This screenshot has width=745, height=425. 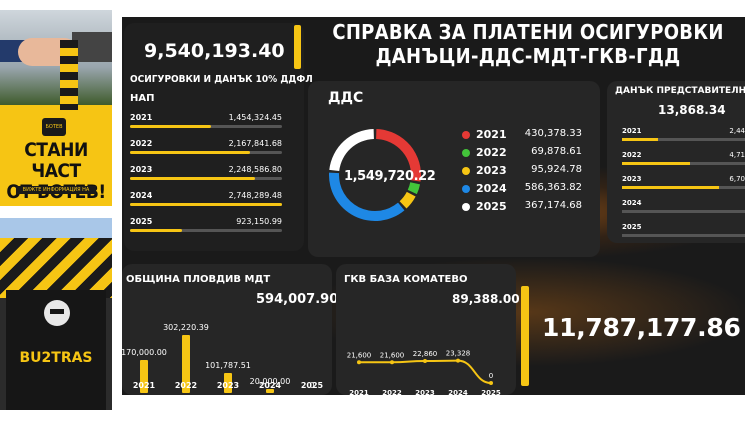 I want to click on gkv-point-label: 0, so click(x=491, y=376).